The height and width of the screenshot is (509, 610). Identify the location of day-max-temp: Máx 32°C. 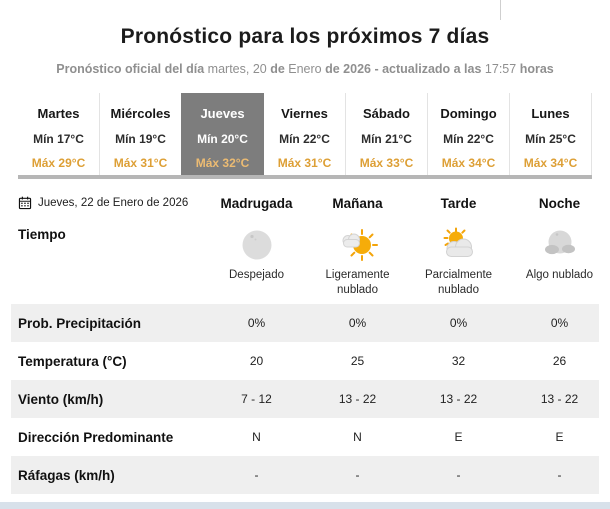
(222, 163).